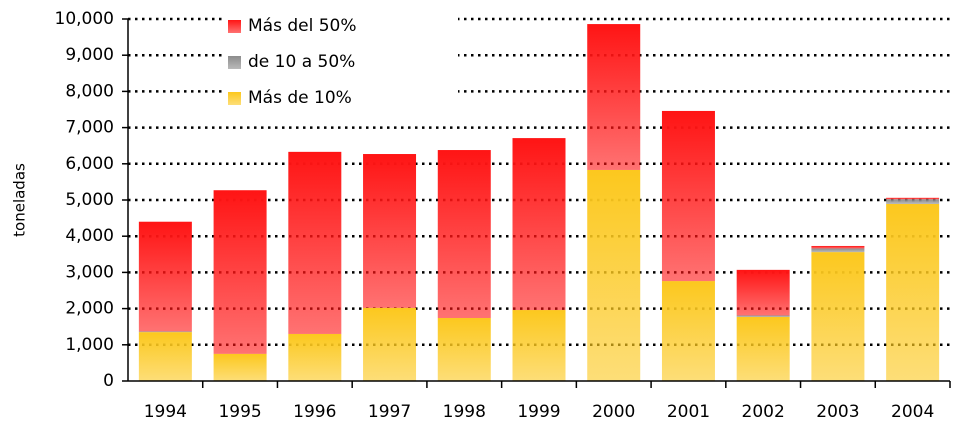 The image size is (954, 425). What do you see at coordinates (20, 200) in the screenshot?
I see `y-axis-label: toneladas` at bounding box center [20, 200].